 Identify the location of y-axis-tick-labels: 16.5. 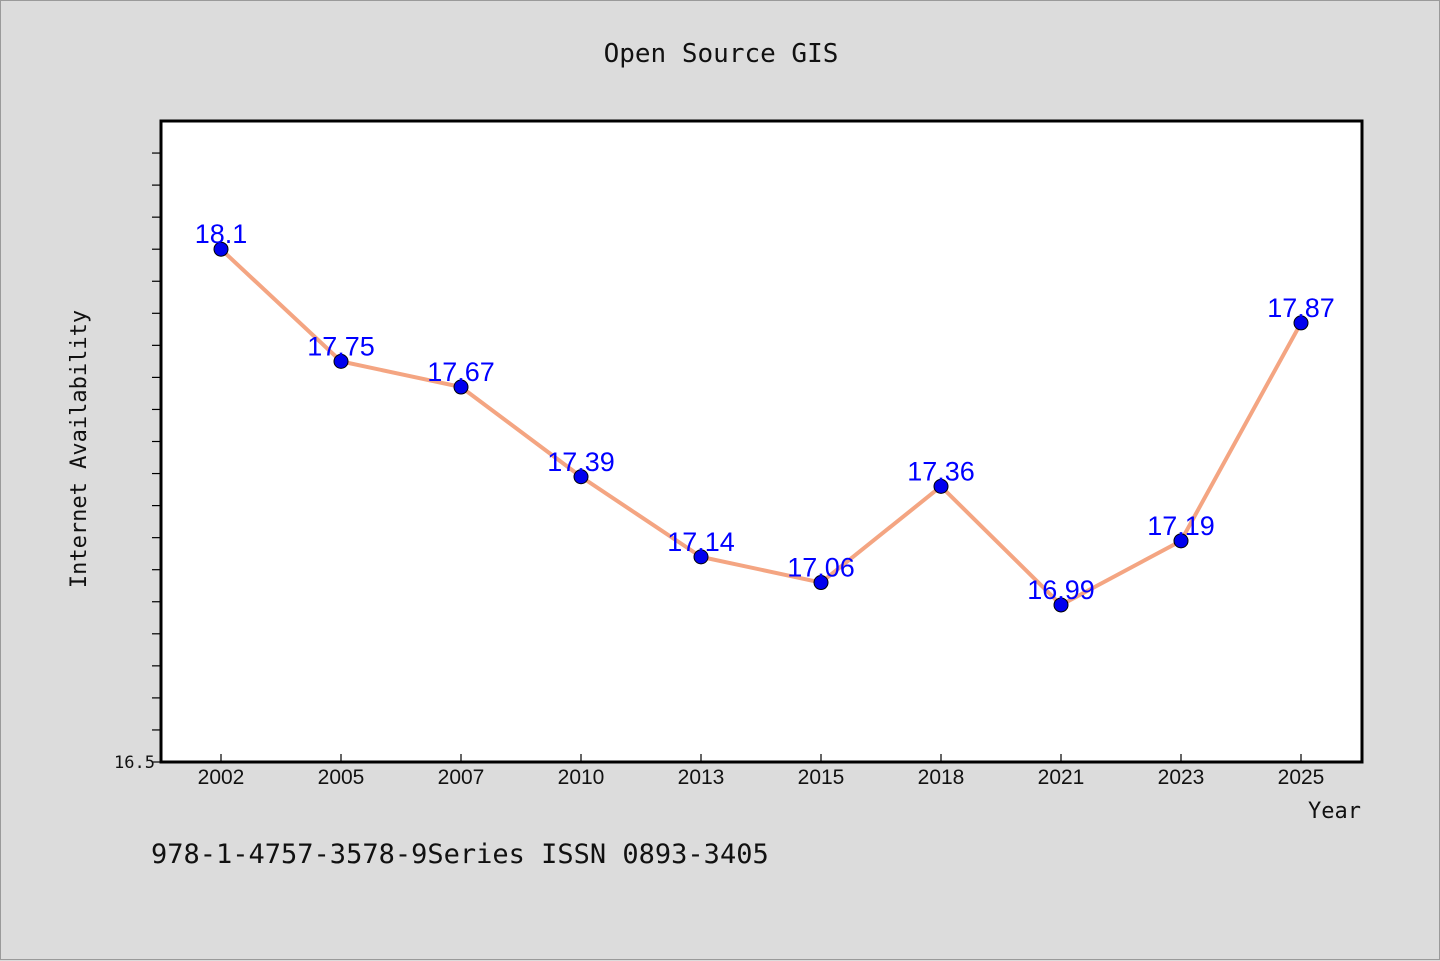
(134, 763).